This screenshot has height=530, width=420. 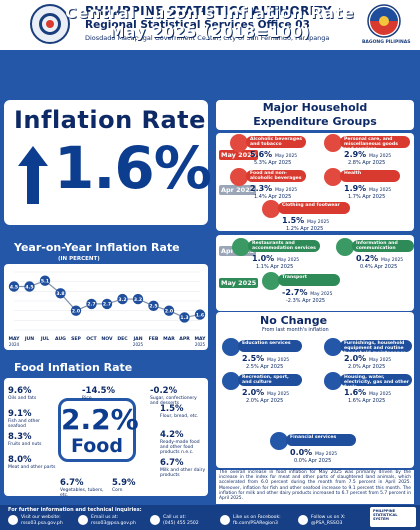 What do you see at coordinates (296, 292) in the screenshot?
I see `group-value: -2.7%` at bounding box center [296, 292].